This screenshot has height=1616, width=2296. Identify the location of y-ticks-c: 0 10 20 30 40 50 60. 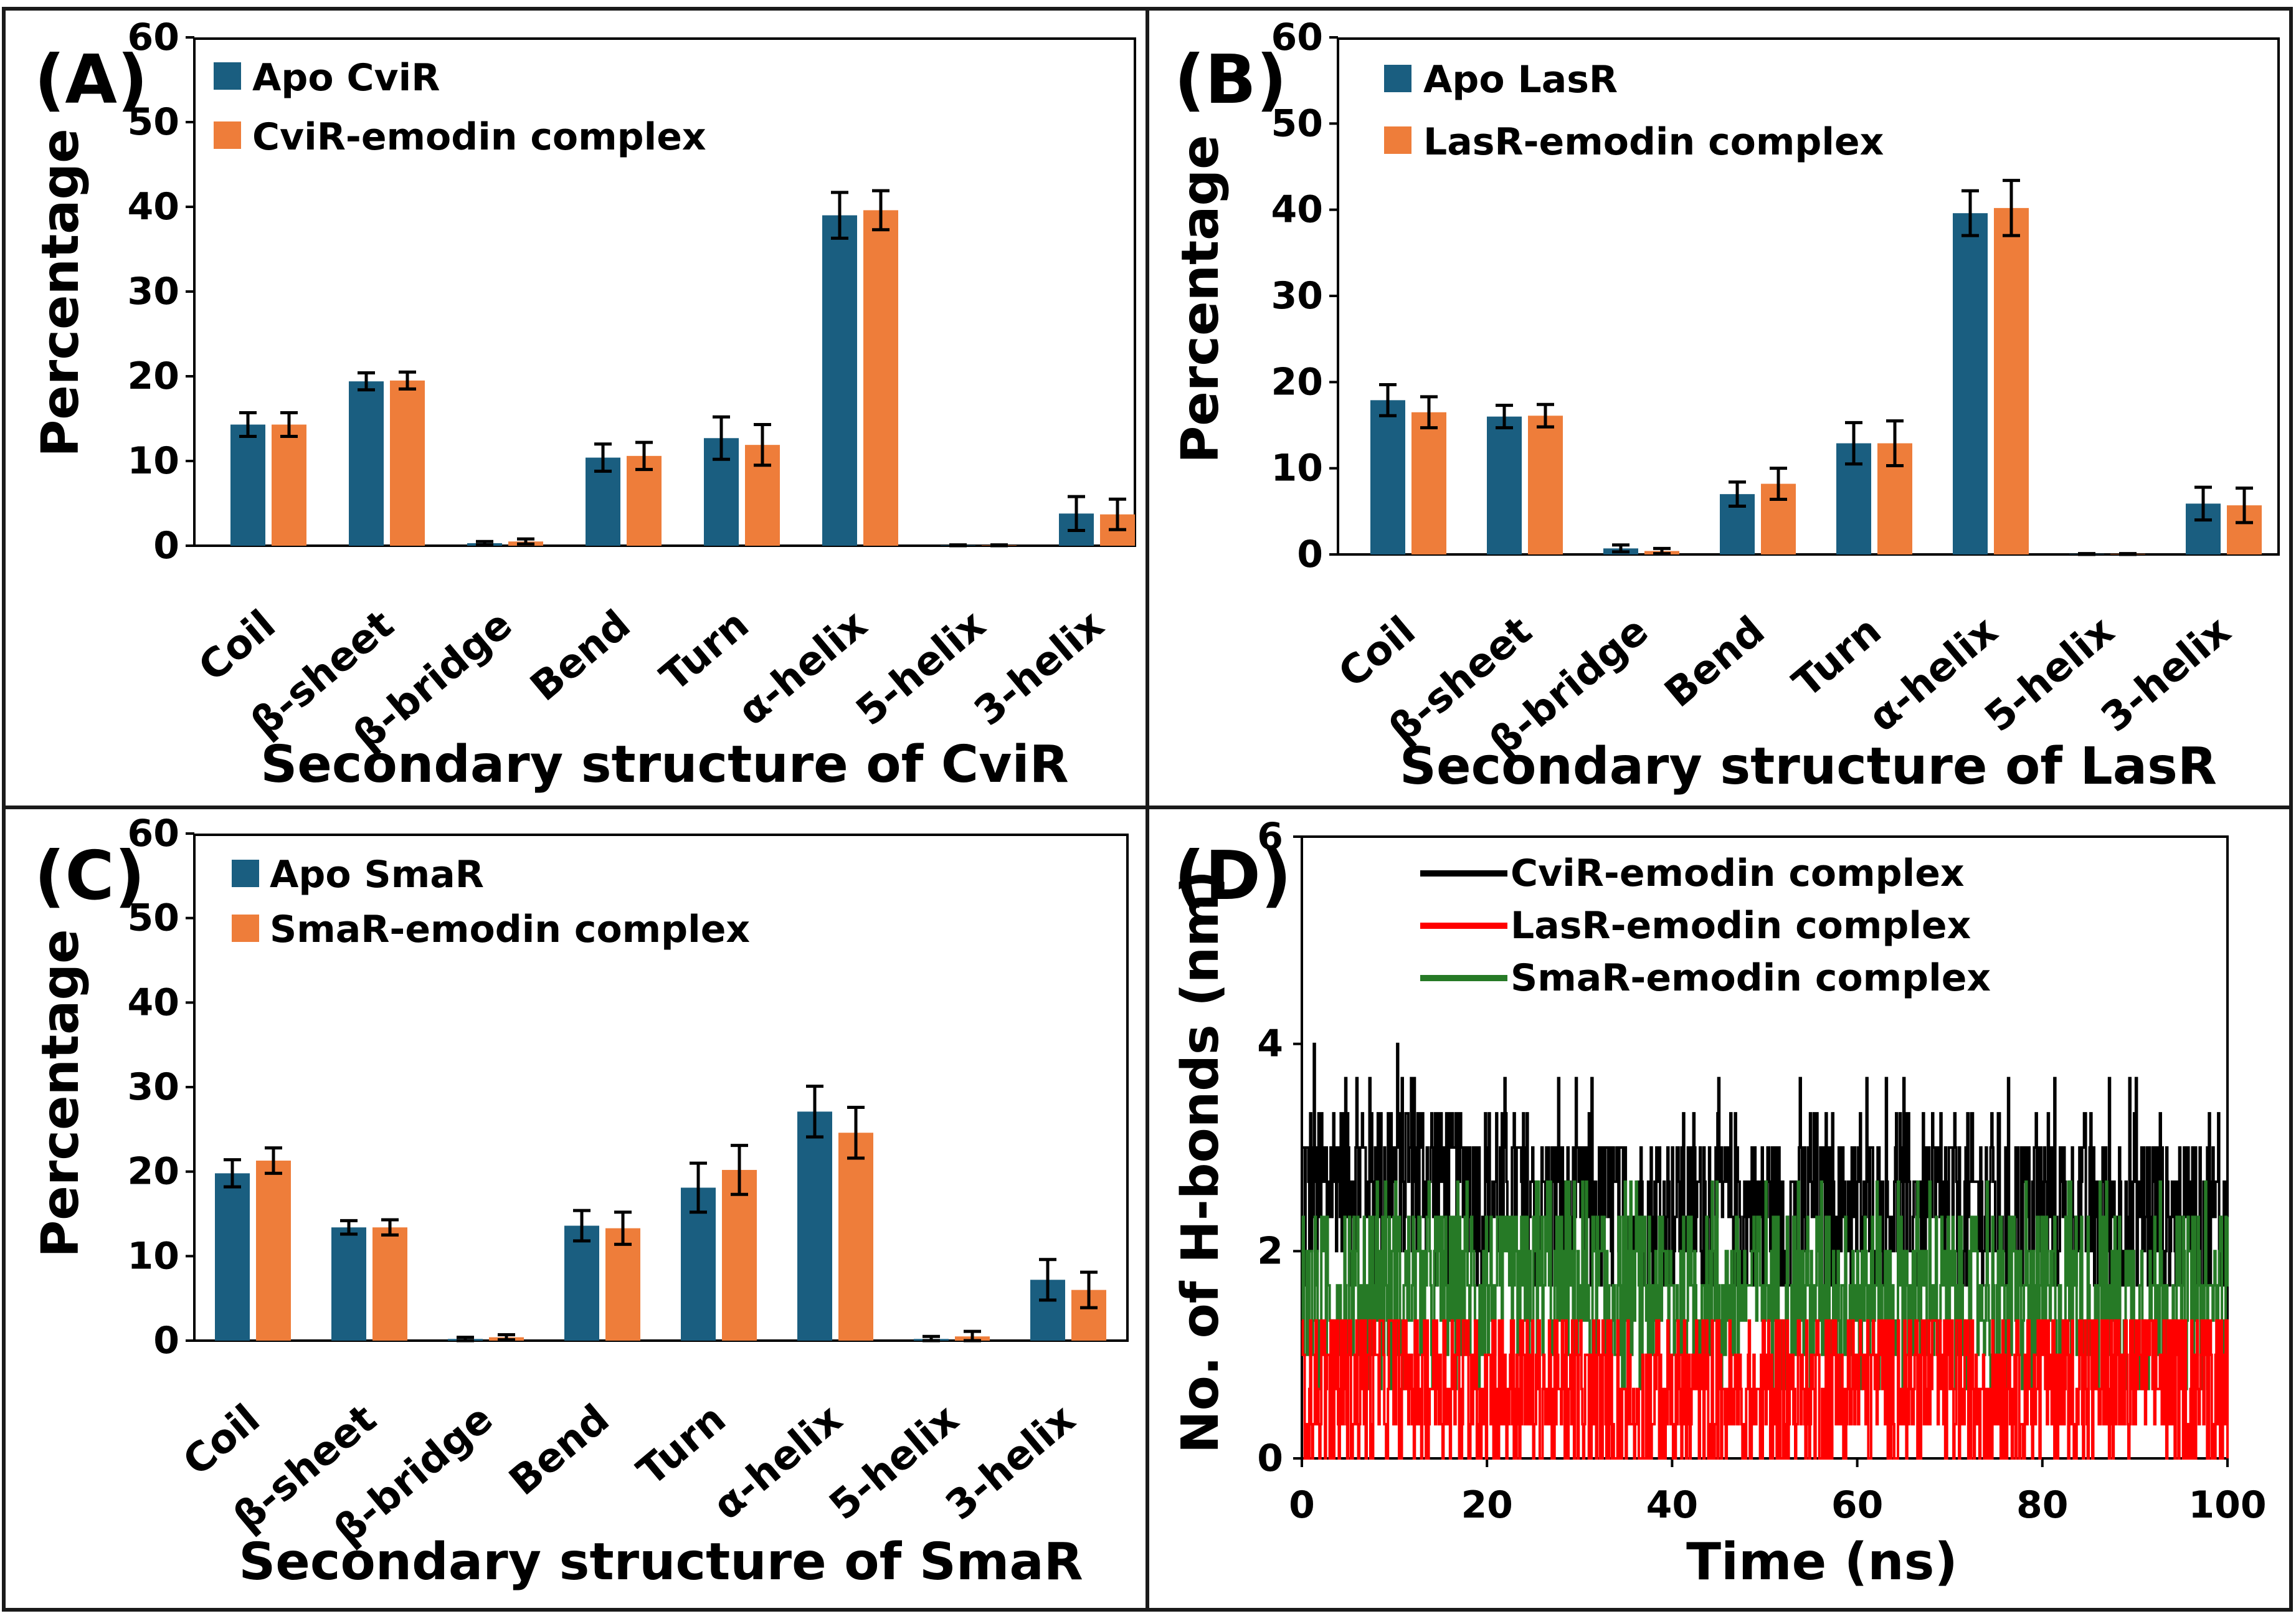
(161, 1087).